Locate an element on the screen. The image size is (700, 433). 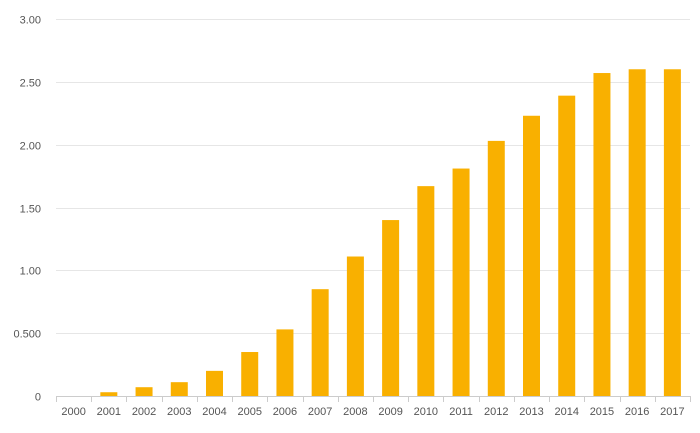
x-tick-label: 2005 is located at coordinates (249, 412).